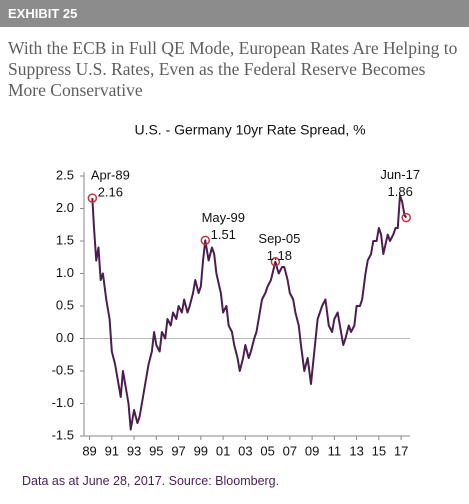 This screenshot has width=469, height=504. I want to click on y-tick-label: 2.5, so click(65, 174).